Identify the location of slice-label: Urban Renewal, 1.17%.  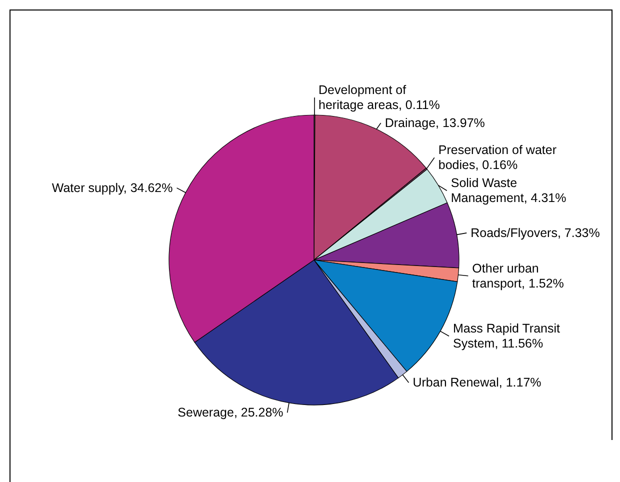
(477, 383).